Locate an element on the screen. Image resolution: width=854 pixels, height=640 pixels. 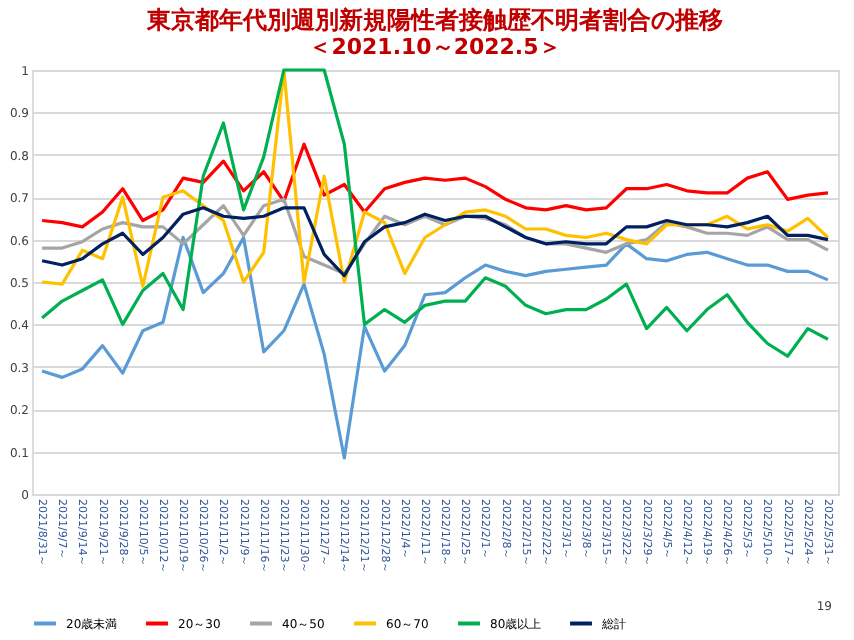
chart-title: 東京都年代別週別新規陽性者接触歴不明者割合の推移 is located at coordinates (434, 20).